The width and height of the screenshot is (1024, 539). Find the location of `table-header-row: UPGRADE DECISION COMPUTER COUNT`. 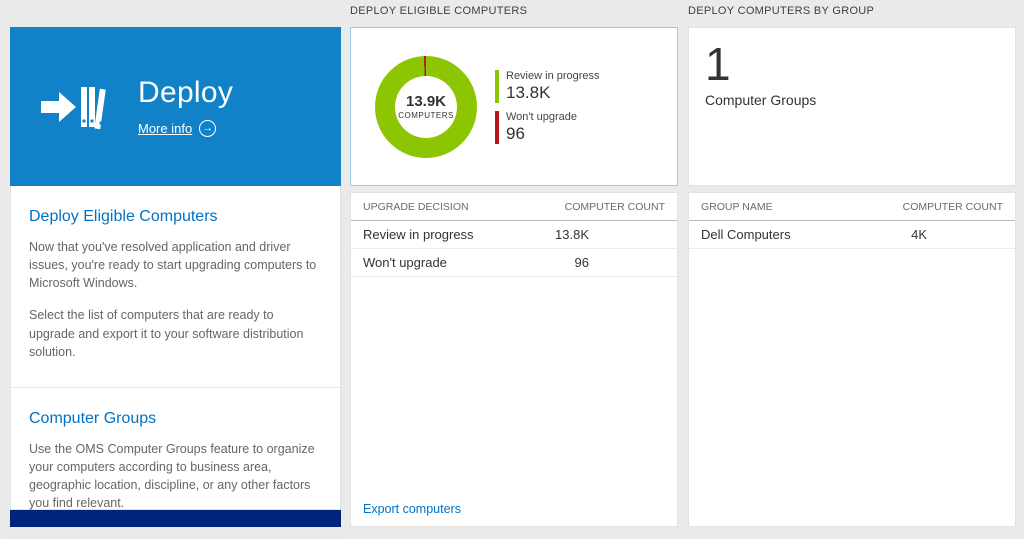

table-header-row: UPGRADE DECISION COMPUTER COUNT is located at coordinates (514, 207).